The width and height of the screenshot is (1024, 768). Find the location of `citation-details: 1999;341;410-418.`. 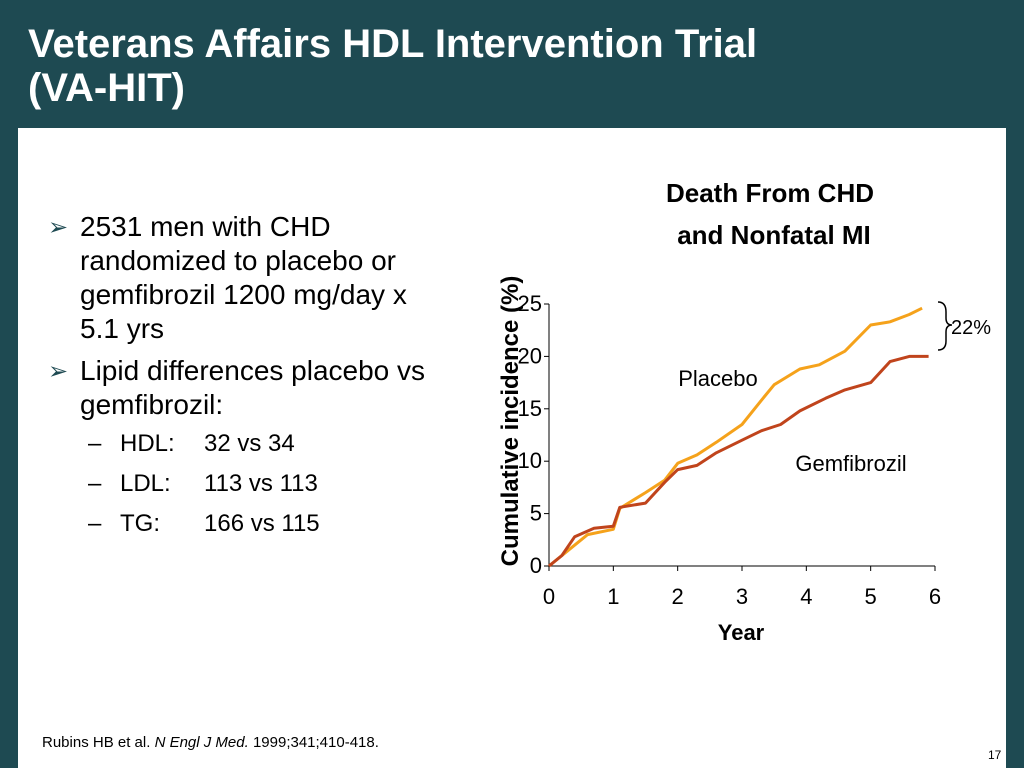

citation-details: 1999;341;410-418. is located at coordinates (315, 742).